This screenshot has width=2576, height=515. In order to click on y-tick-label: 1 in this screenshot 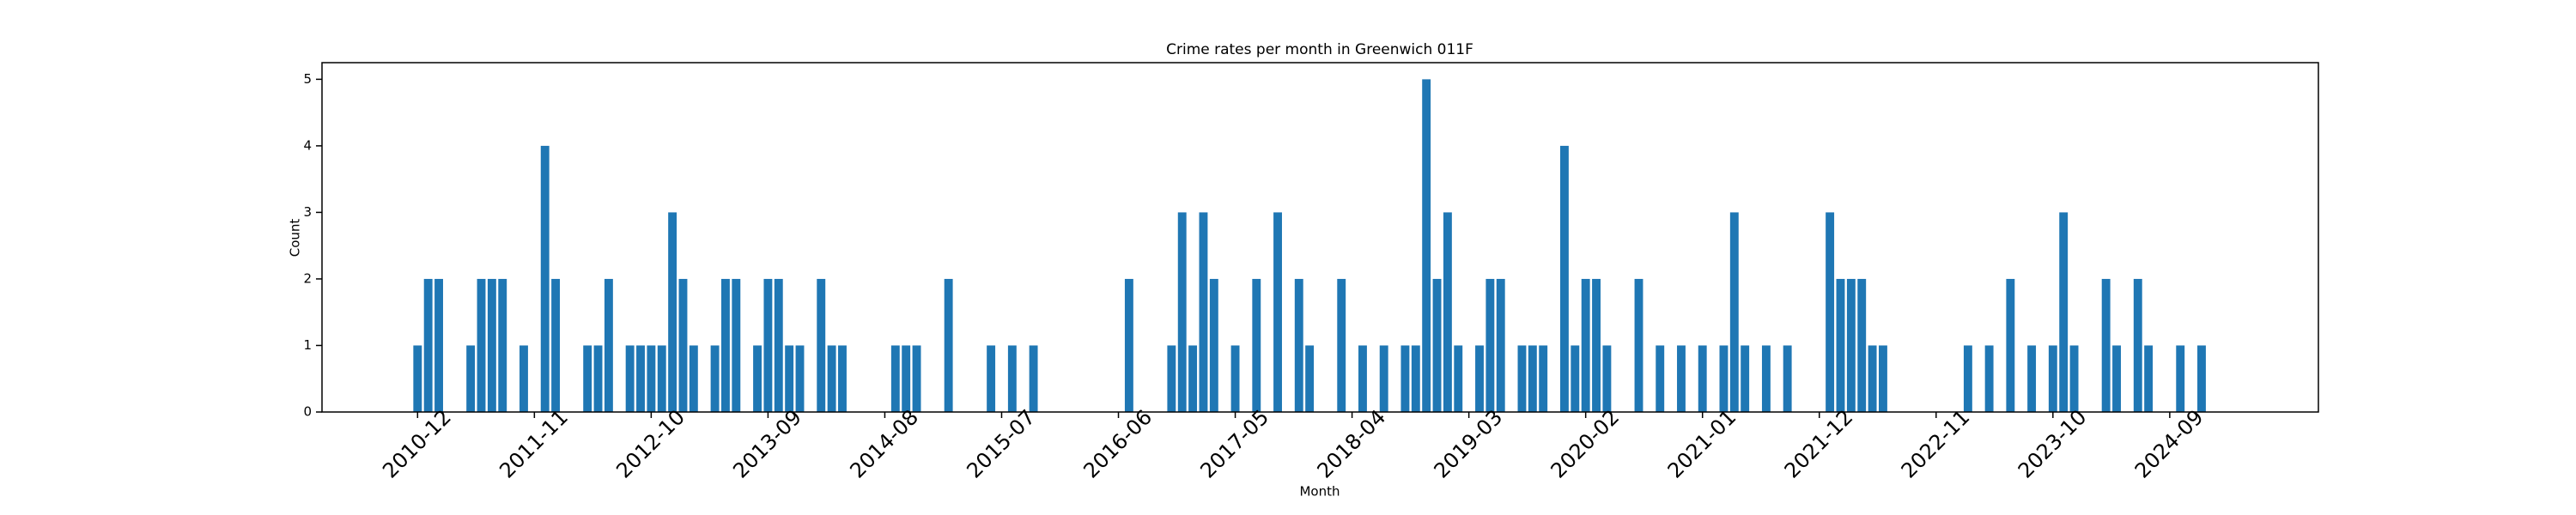, I will do `click(307, 345)`.